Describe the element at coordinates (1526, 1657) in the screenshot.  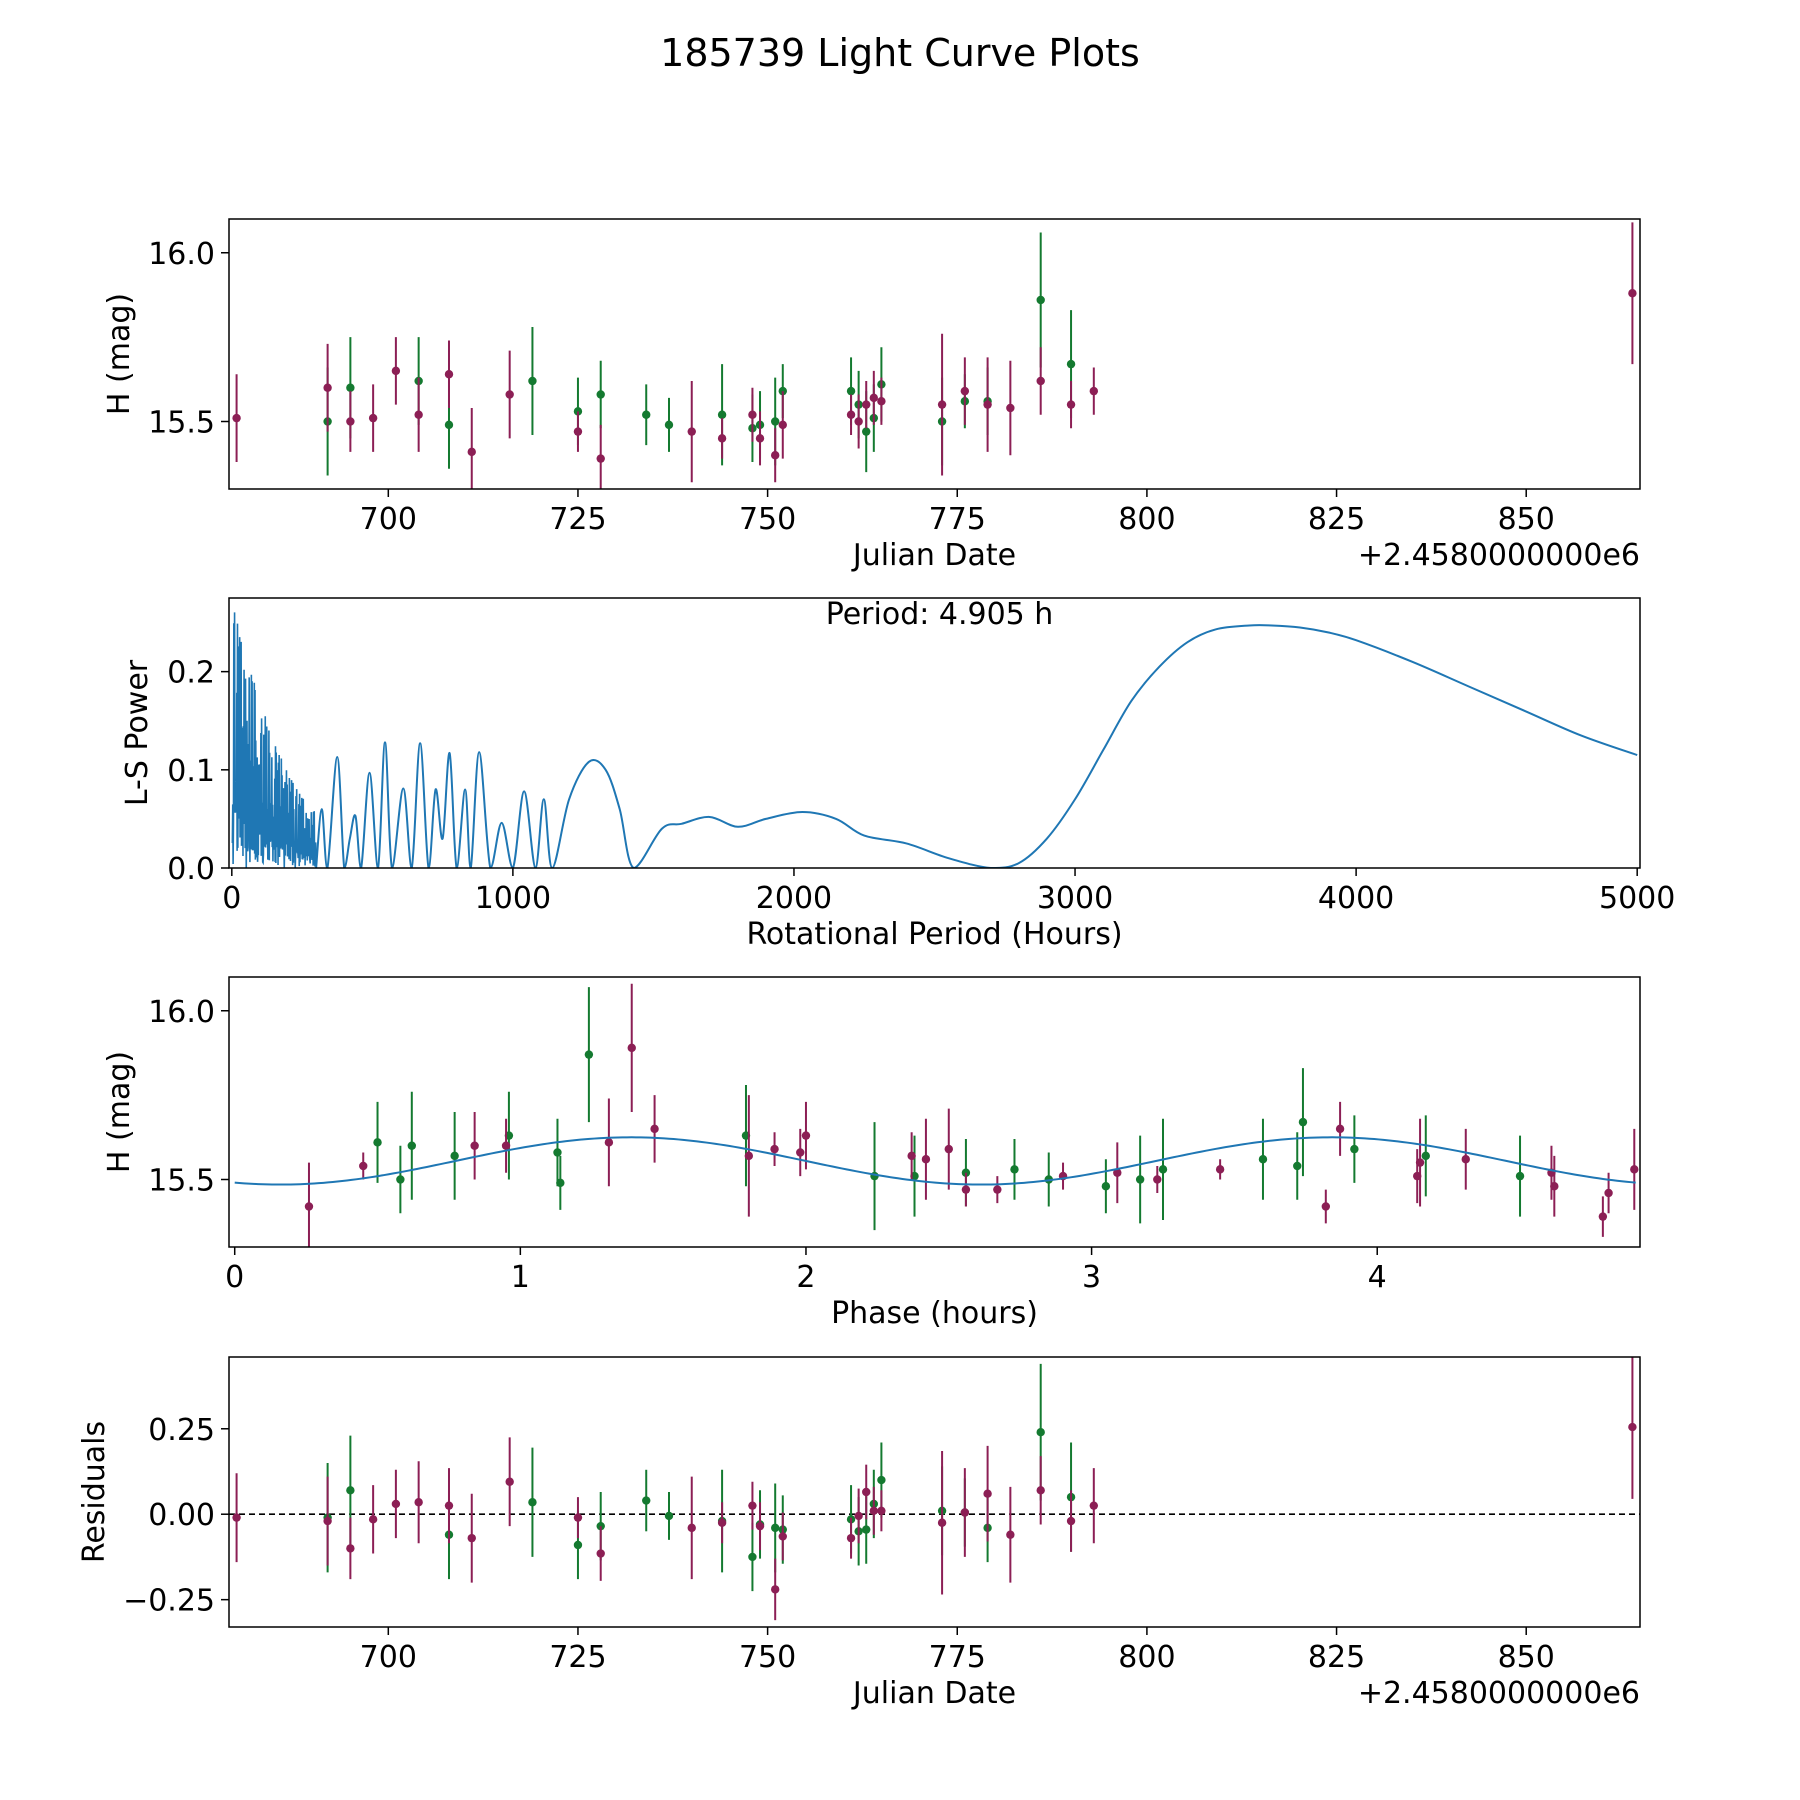
I see `residuals-xtick-label: 850` at that location.